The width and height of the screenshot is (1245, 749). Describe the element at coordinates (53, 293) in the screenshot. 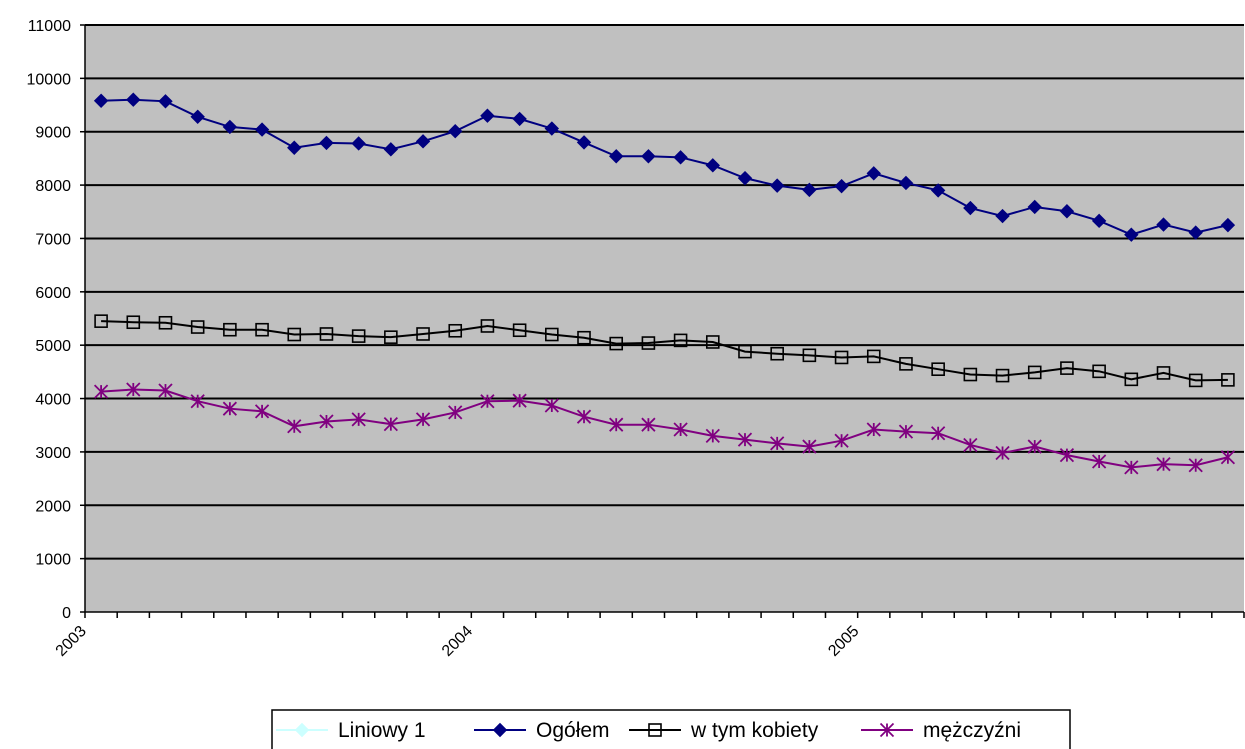

I see `y-tick-label: 6000` at that location.